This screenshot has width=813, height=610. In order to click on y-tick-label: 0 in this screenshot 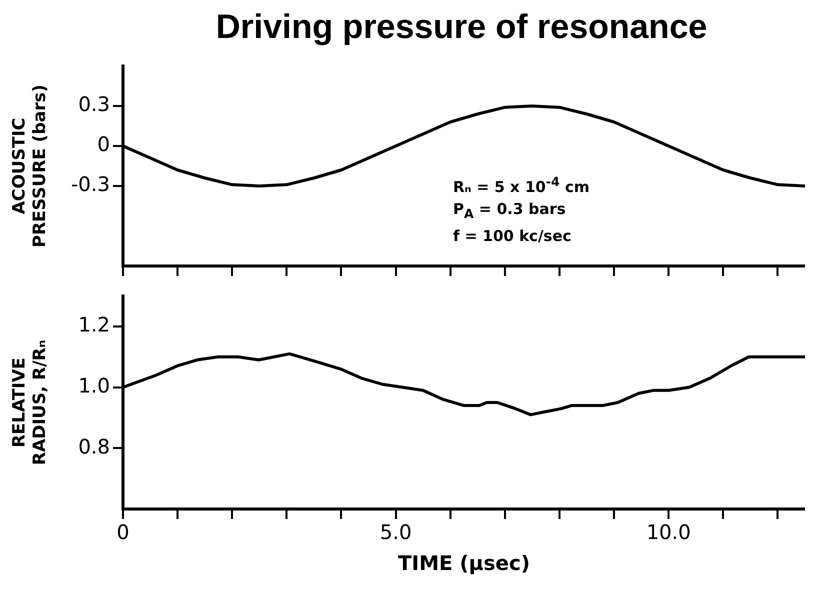, I will do `click(103, 144)`.